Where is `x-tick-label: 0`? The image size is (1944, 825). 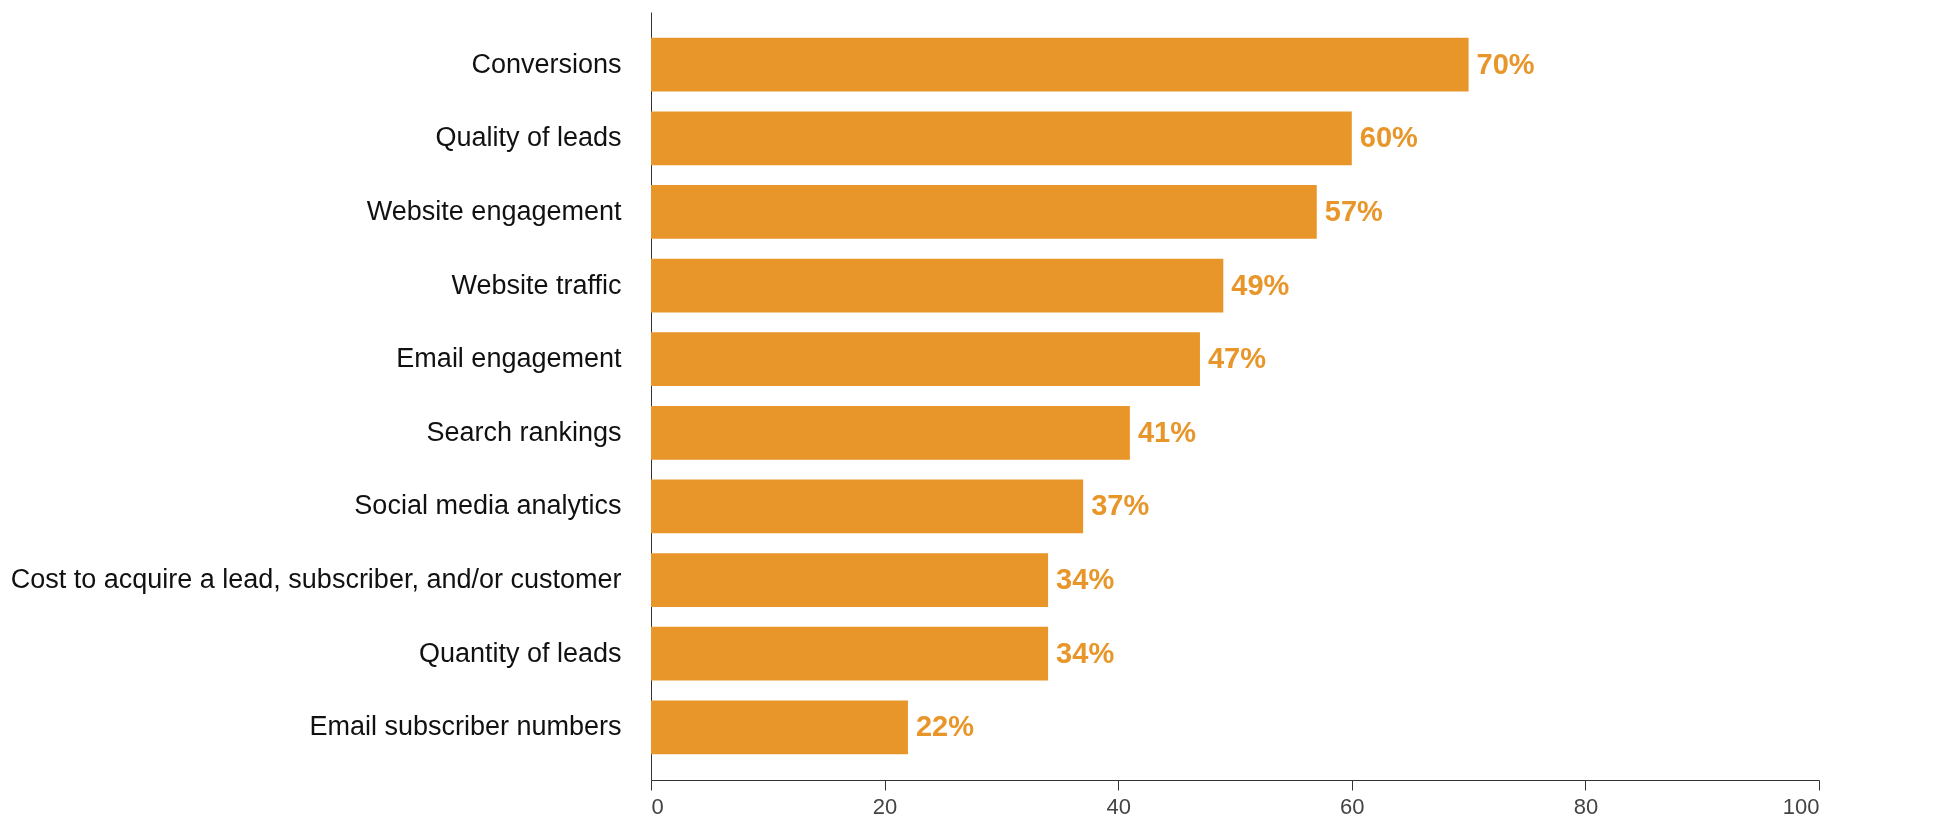
x-tick-label: 0 is located at coordinates (657, 806).